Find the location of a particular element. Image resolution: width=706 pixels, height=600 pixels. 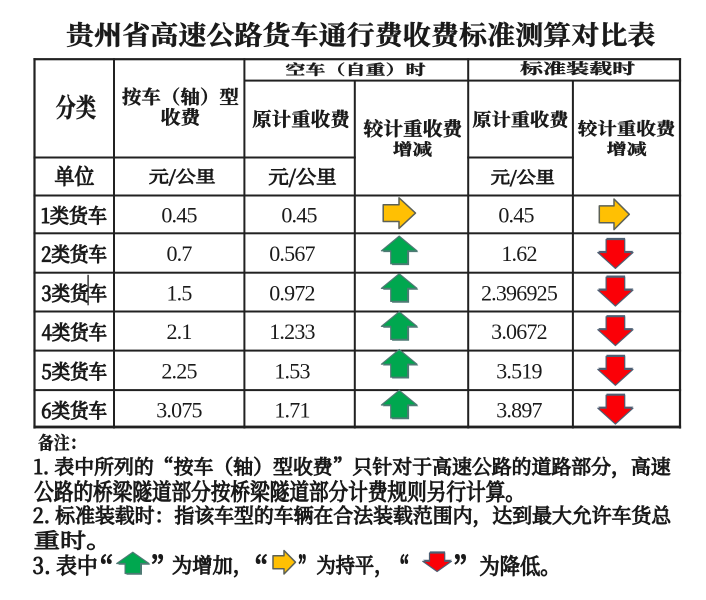

svg-text: 0.567 is located at coordinates (292, 253).